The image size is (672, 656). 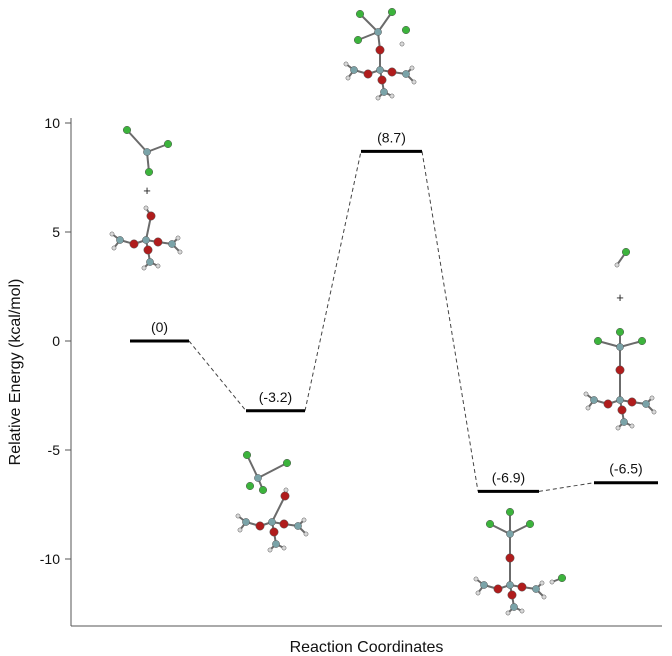 I want to click on energy-level-label: (8.7), so click(x=391, y=137).